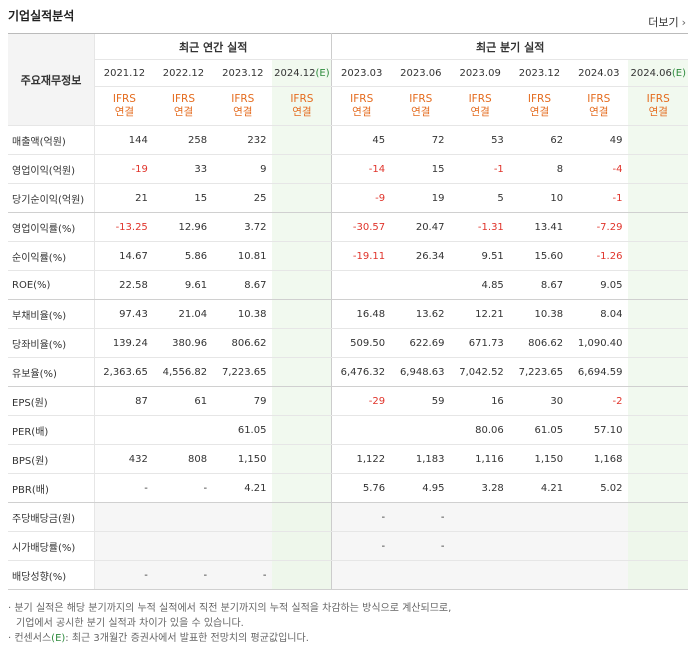 The image size is (694, 648). What do you see at coordinates (480, 314) in the screenshot?
I see `table-cell: 12.21` at bounding box center [480, 314].